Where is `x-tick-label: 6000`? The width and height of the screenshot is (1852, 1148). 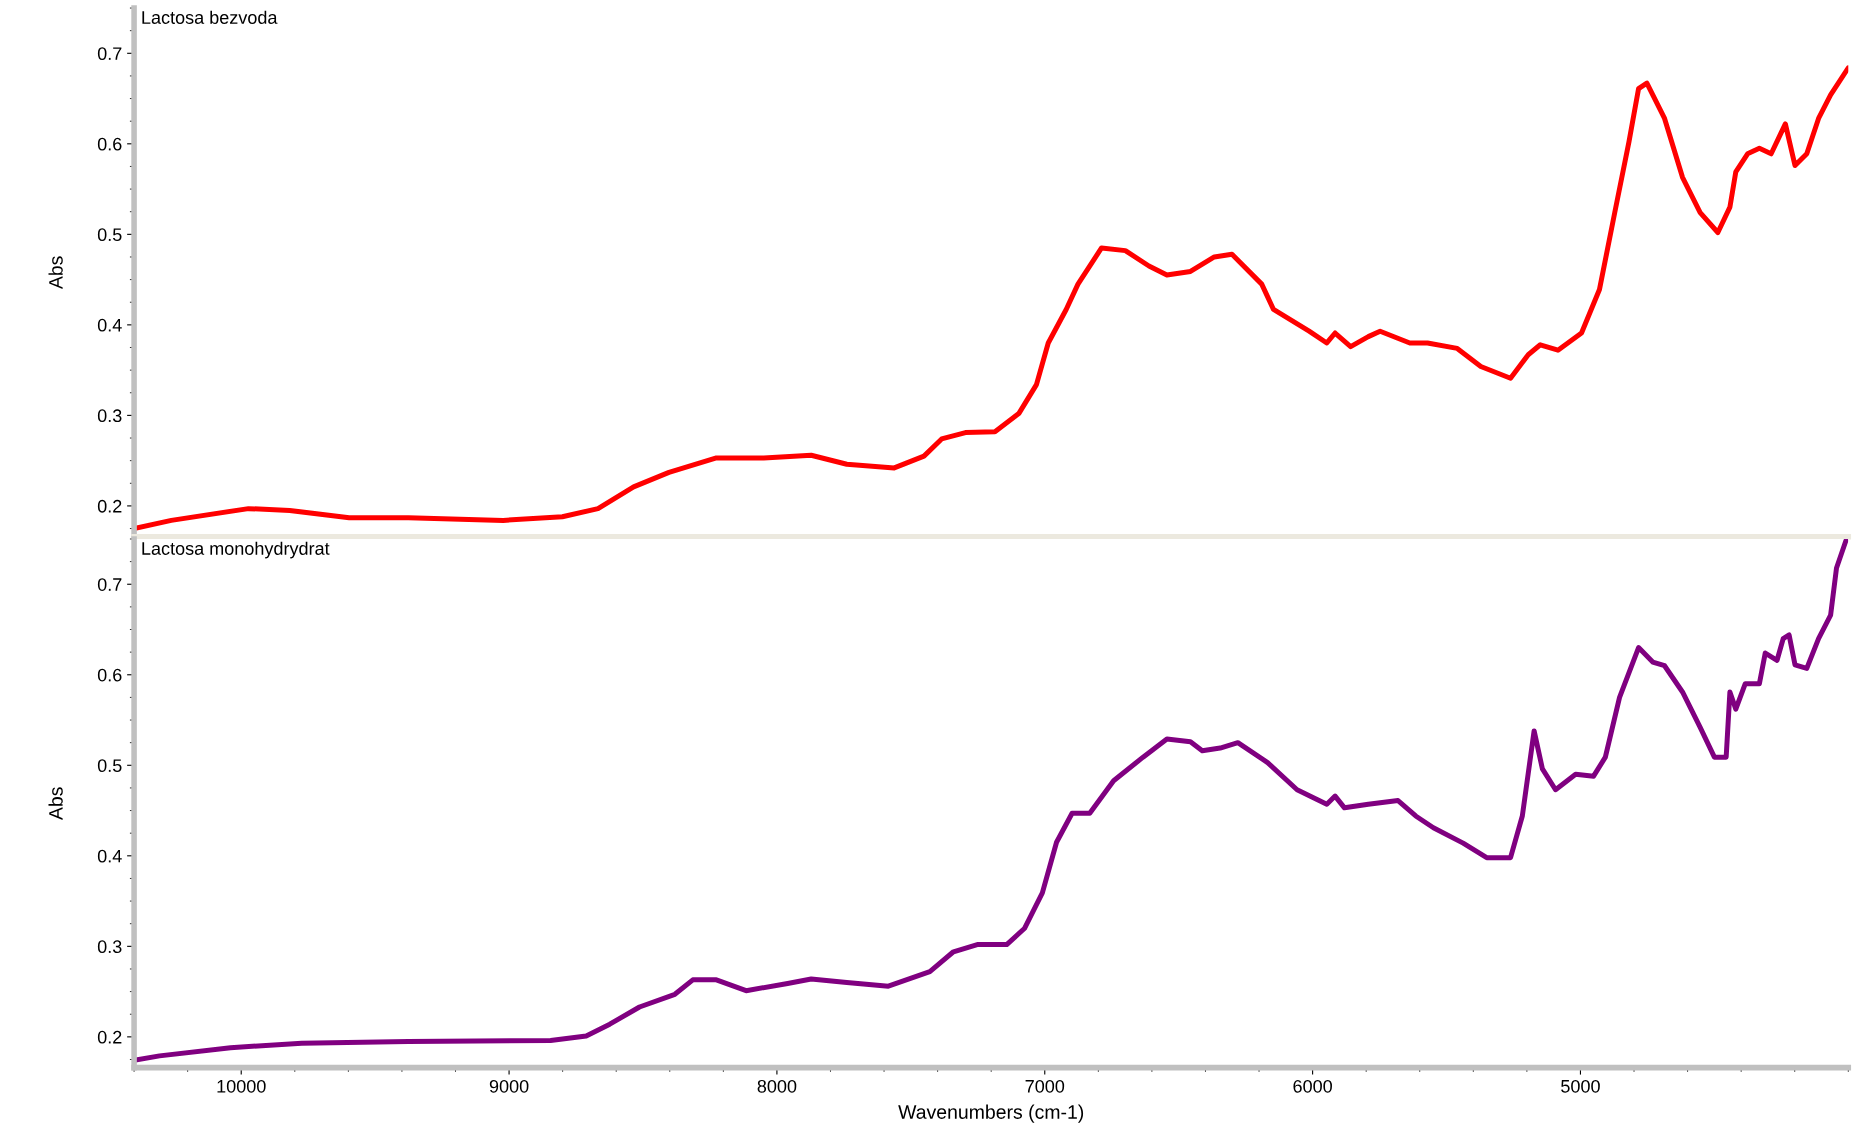
x-tick-label: 6000 is located at coordinates (1312, 1086).